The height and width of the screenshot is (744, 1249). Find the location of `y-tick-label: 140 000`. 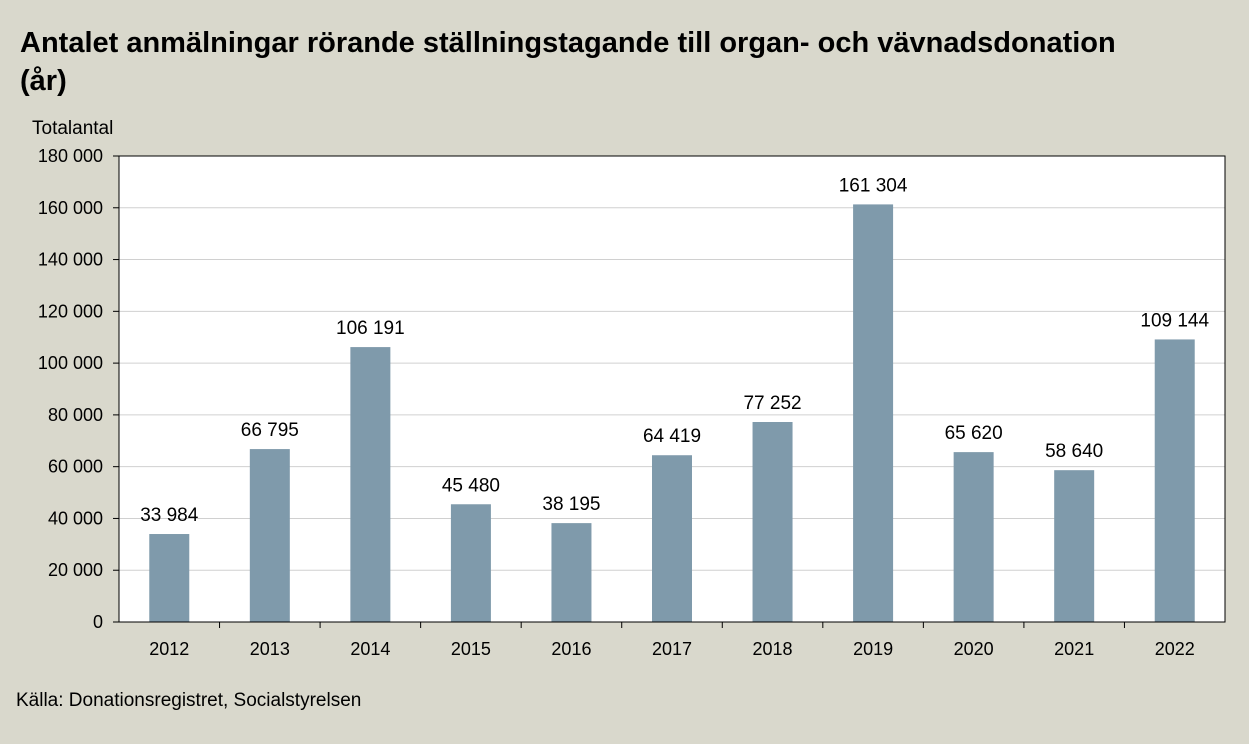

y-tick-label: 140 000 is located at coordinates (70, 260).